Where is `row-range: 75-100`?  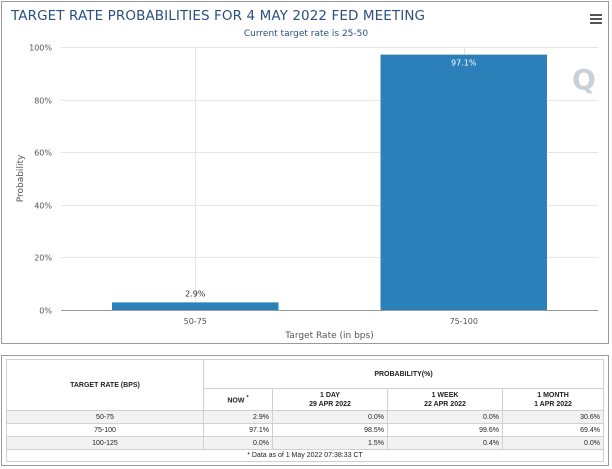
row-range: 75-100 is located at coordinates (105, 430).